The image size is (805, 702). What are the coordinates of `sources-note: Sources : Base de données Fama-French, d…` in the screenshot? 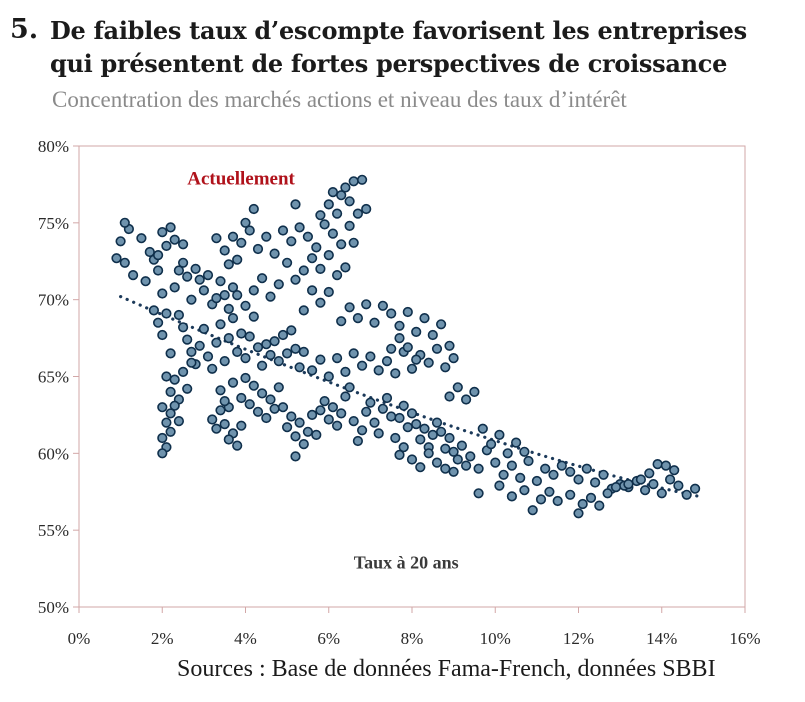 It's located at (446, 669).